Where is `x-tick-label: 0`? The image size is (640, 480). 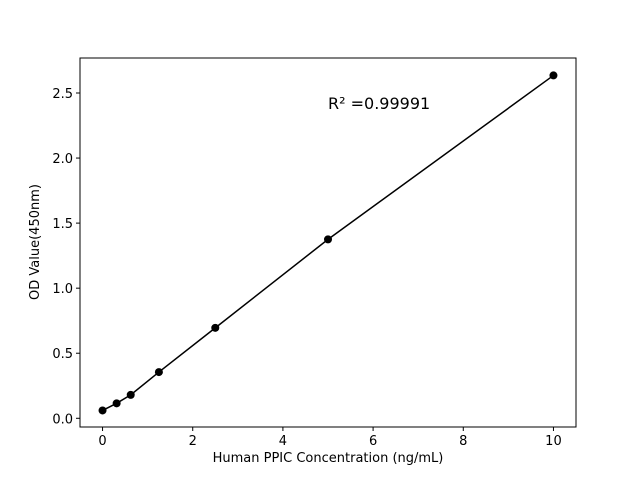 x-tick-label: 0 is located at coordinates (102, 441).